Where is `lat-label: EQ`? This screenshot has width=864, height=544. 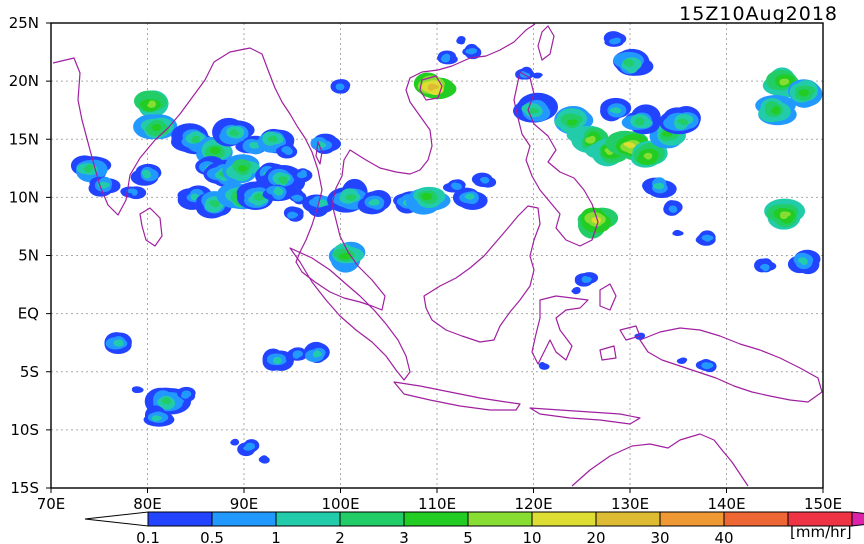
lat-label: EQ is located at coordinates (28, 314).